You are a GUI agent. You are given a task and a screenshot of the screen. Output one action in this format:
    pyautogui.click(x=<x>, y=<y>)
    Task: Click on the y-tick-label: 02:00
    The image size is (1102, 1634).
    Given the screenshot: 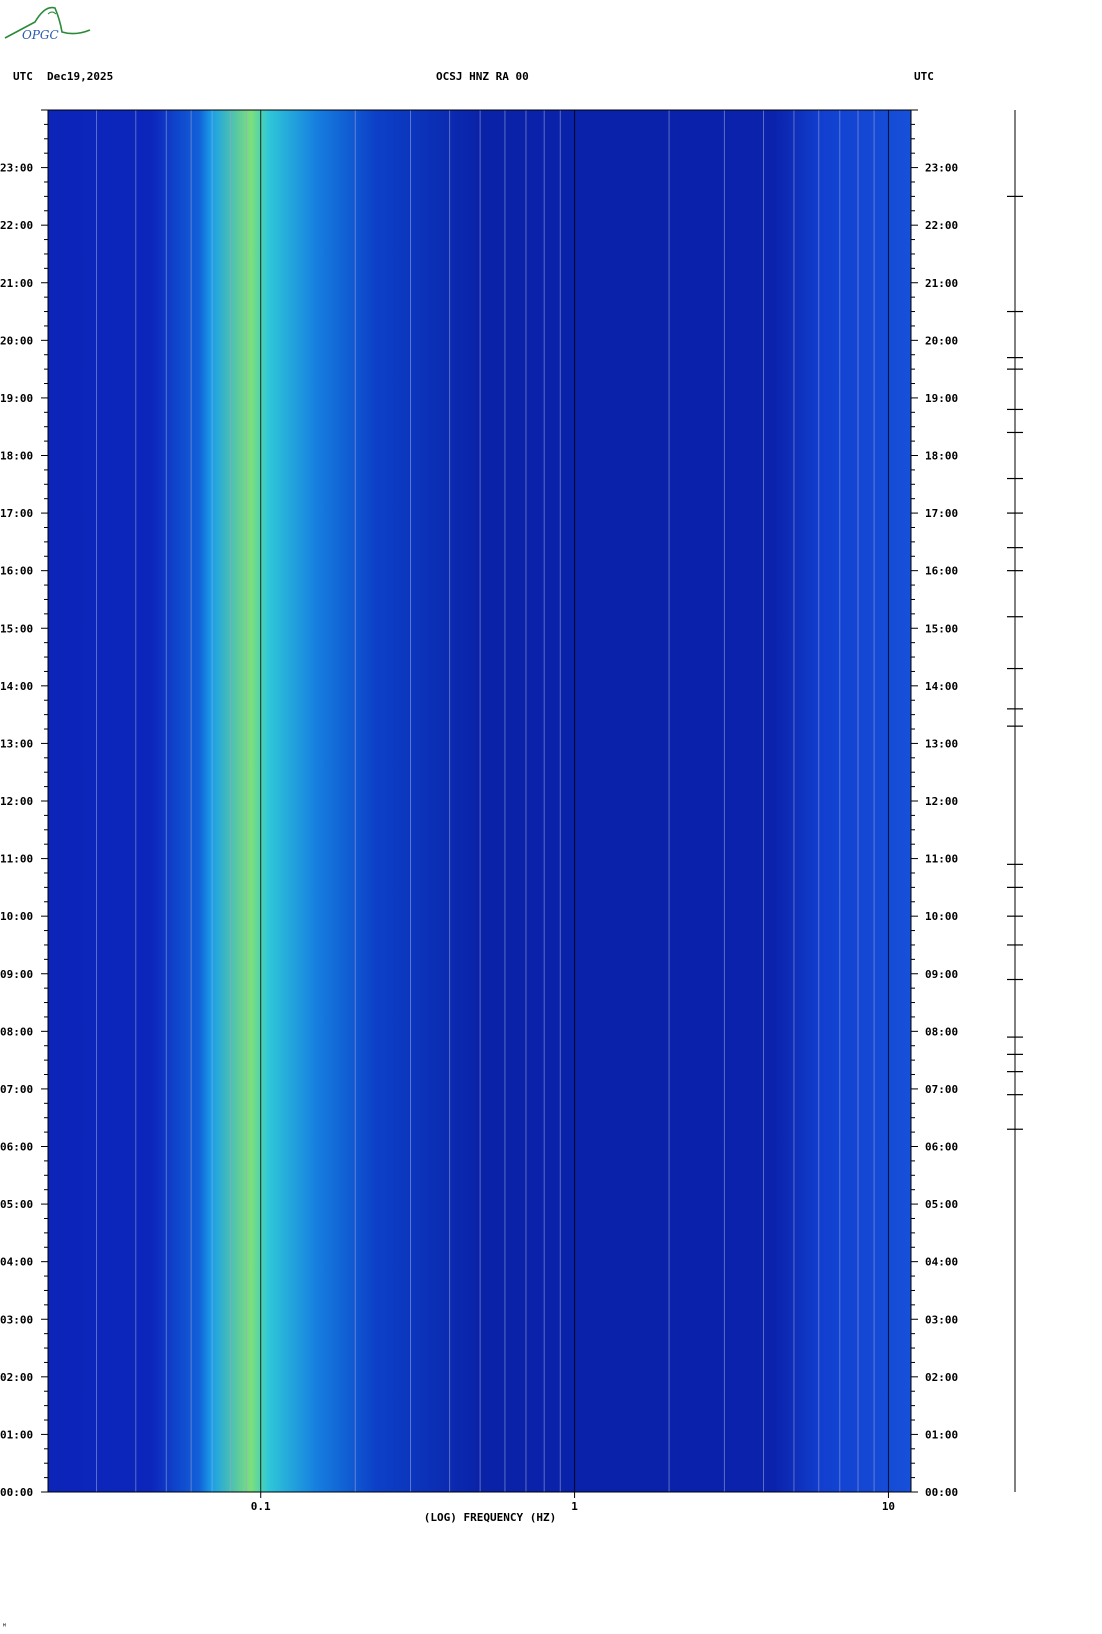 What is the action you would take?
    pyautogui.click(x=16, y=1377)
    